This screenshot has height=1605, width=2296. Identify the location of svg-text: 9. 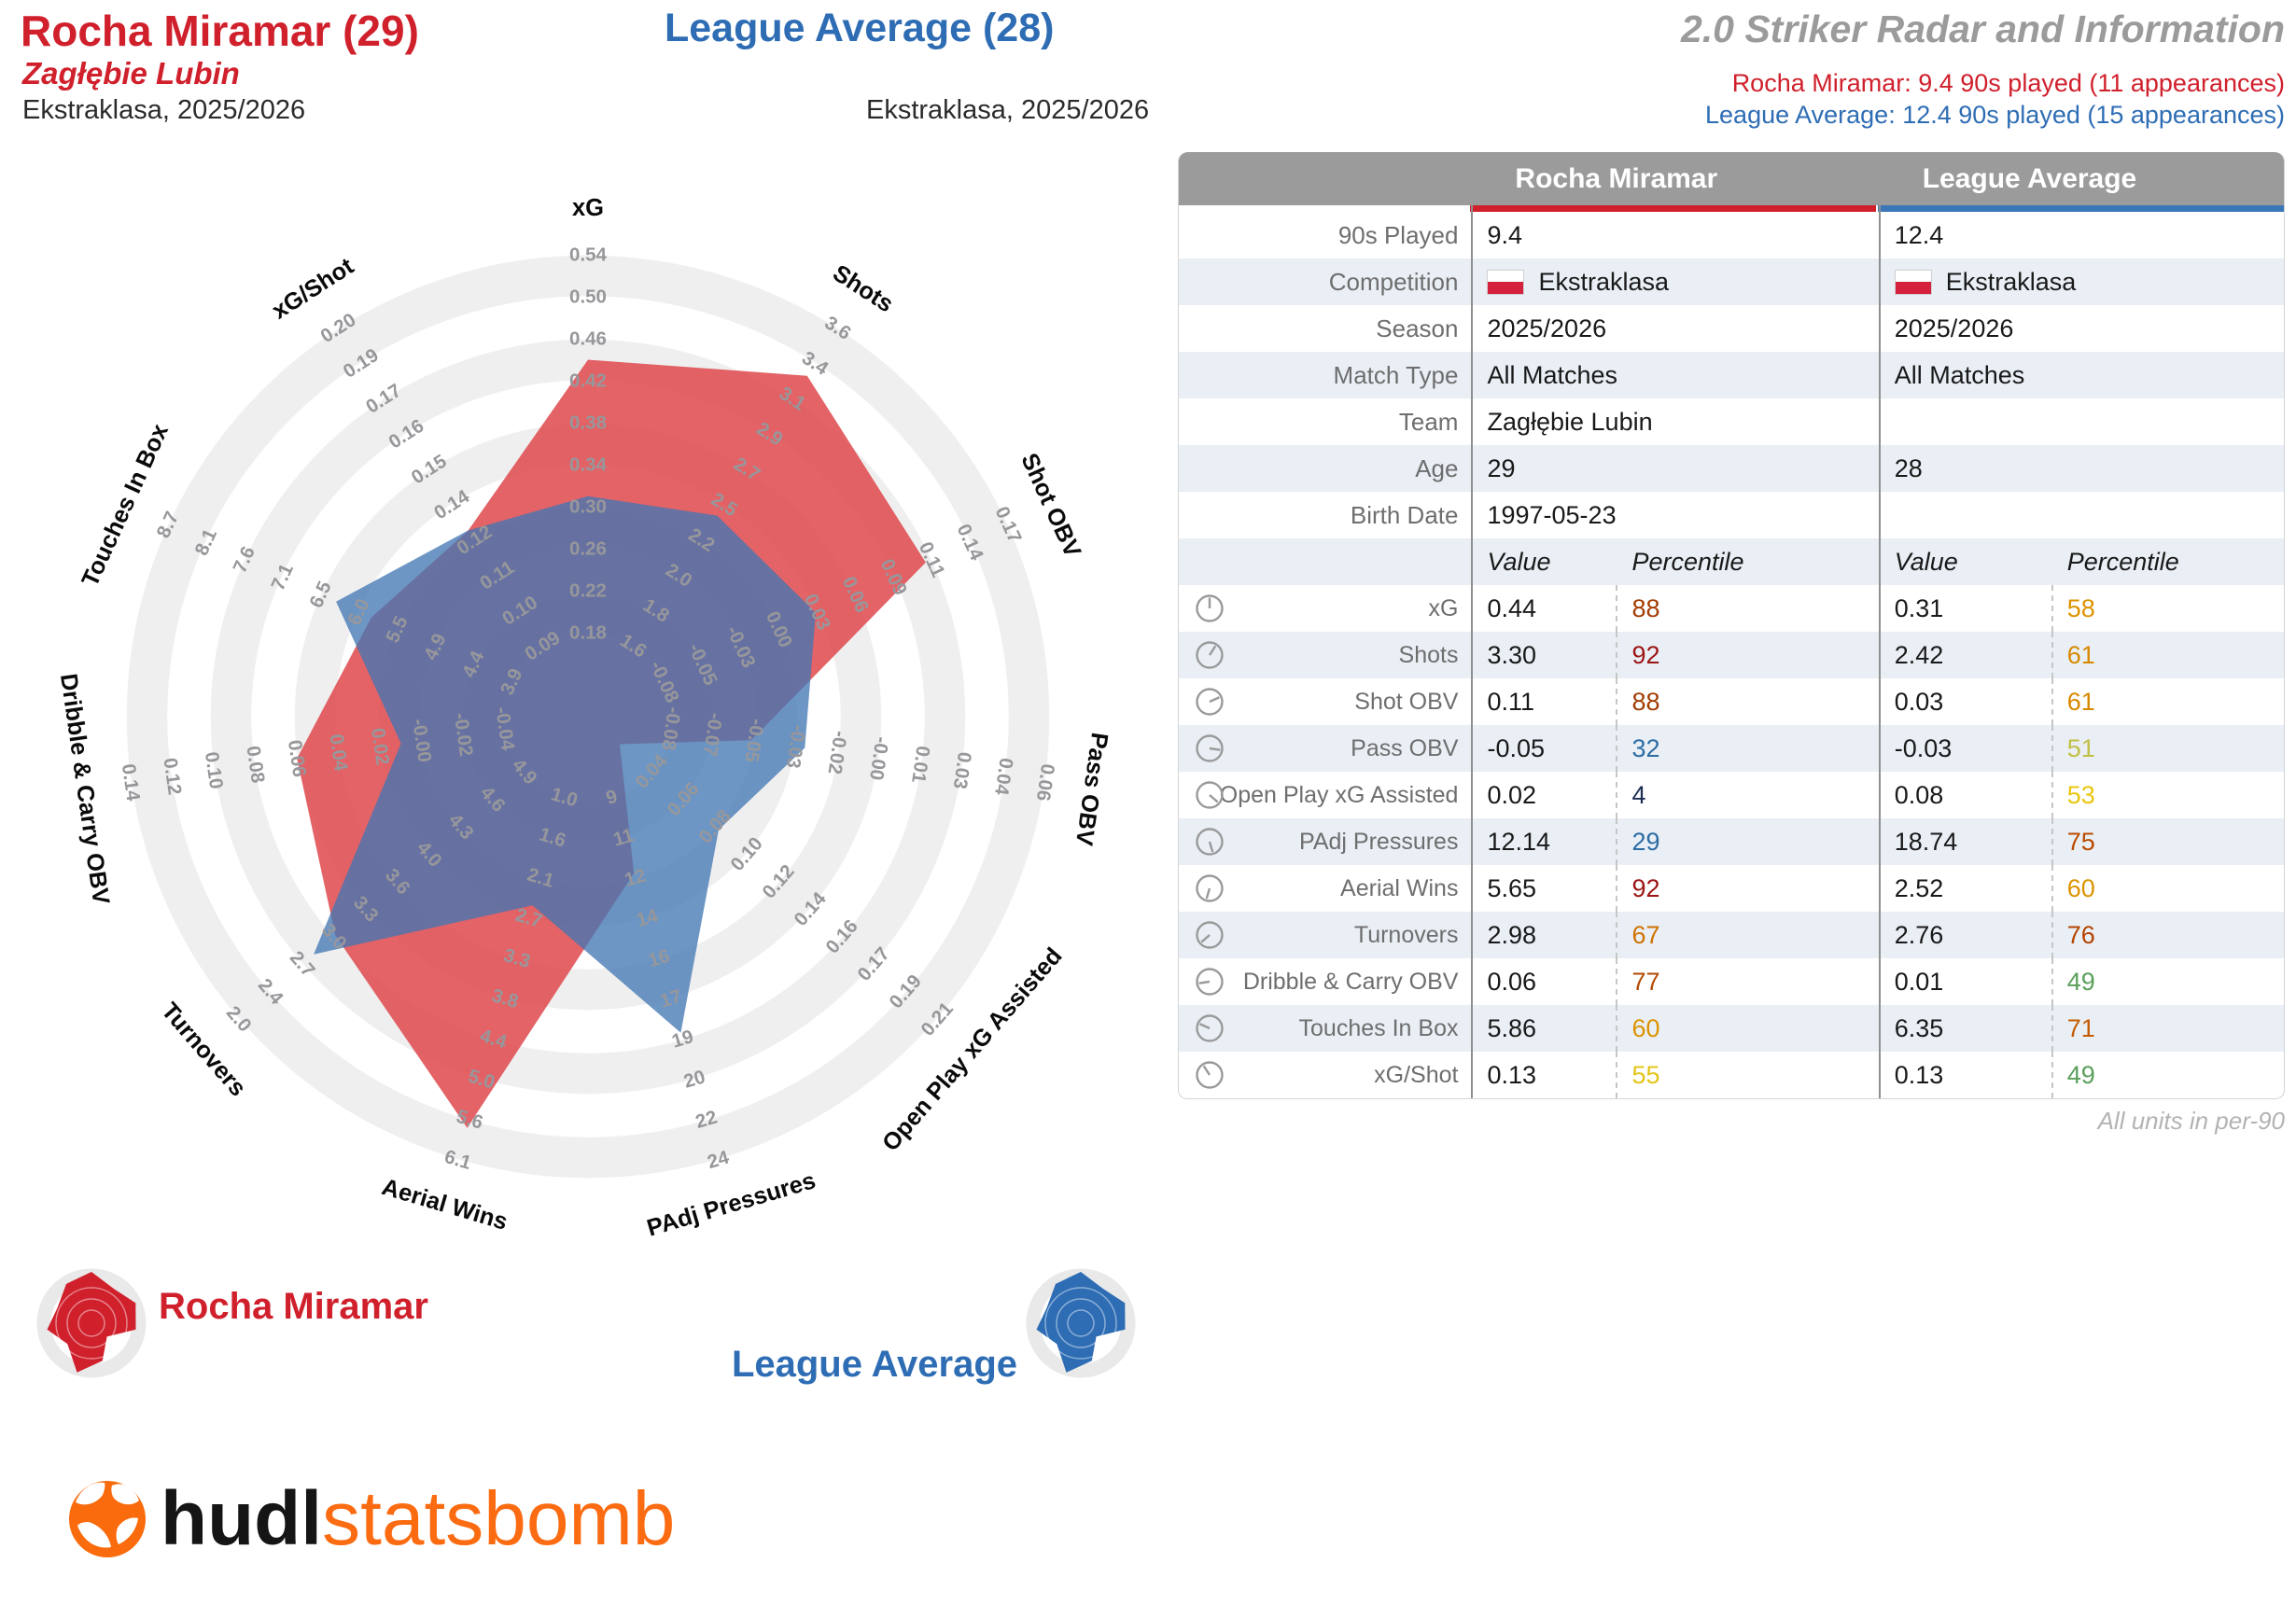
(612, 797).